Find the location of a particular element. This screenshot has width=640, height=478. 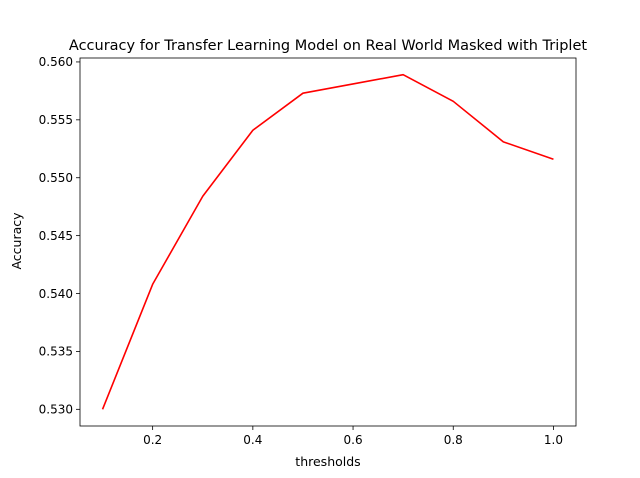

x-axis-ticks: 0.2 0.4 0.6 0.8 1.0 is located at coordinates (353, 436).